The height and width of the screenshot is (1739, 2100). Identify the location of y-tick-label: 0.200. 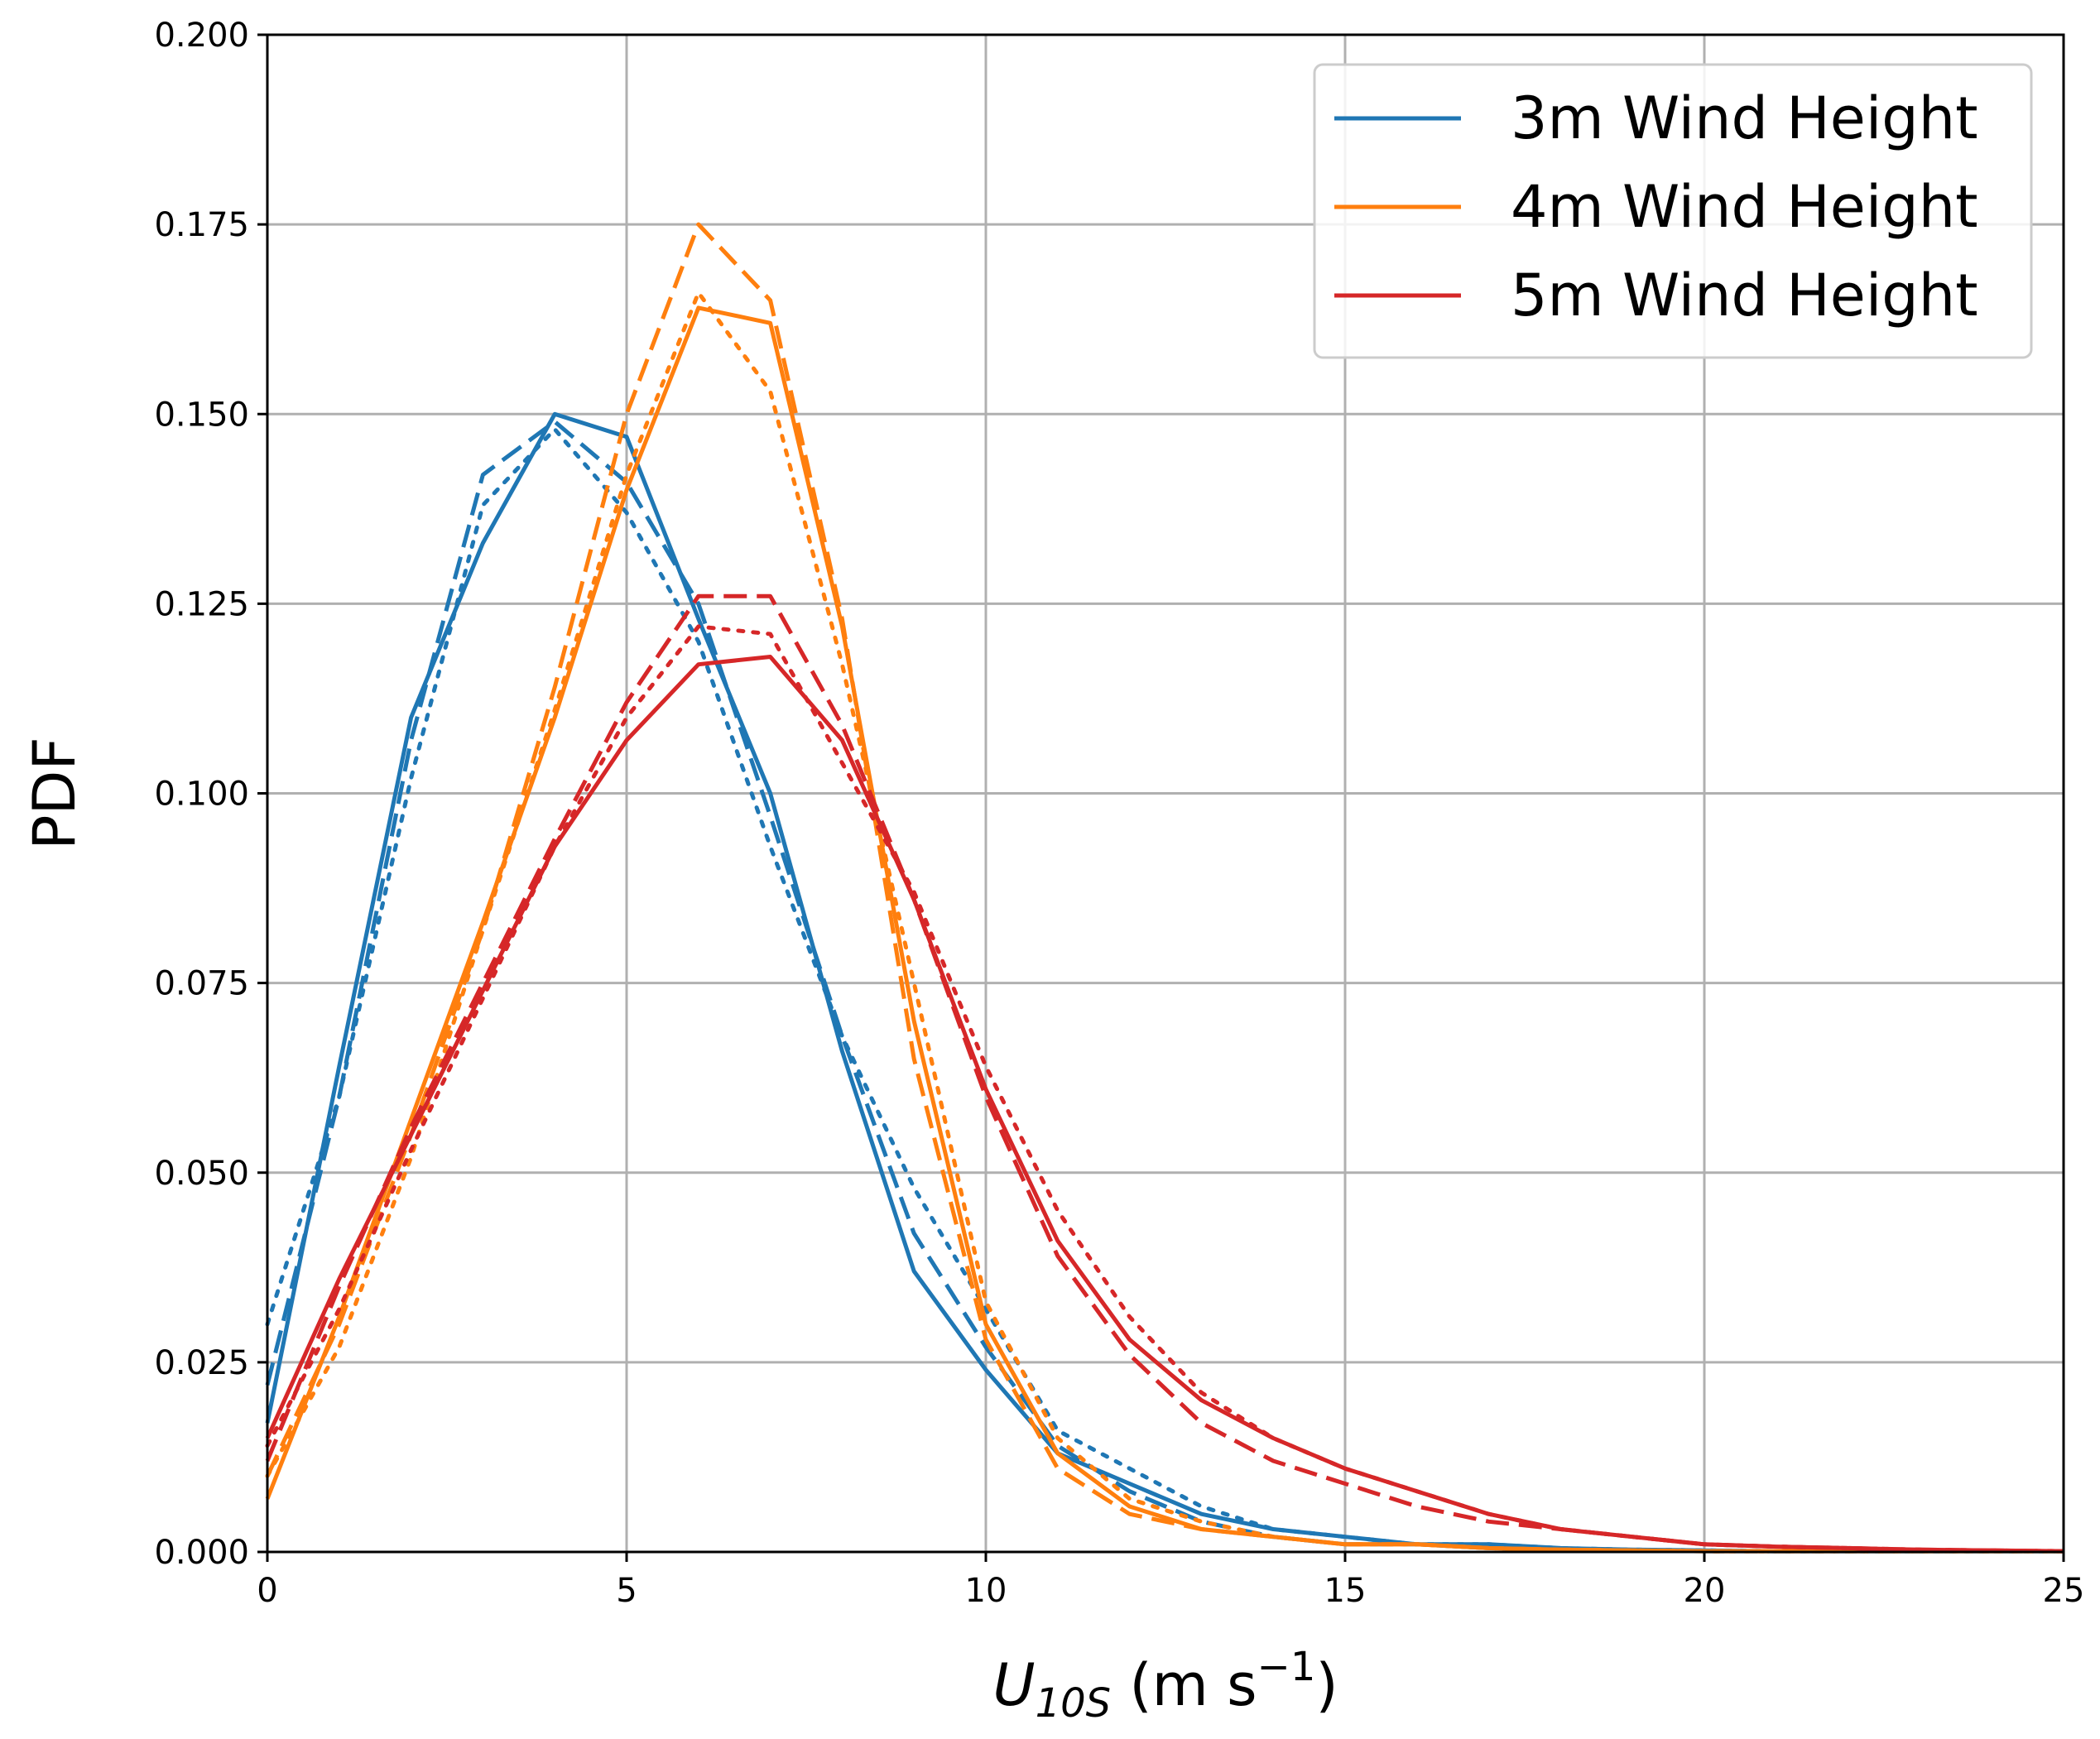
(201, 36).